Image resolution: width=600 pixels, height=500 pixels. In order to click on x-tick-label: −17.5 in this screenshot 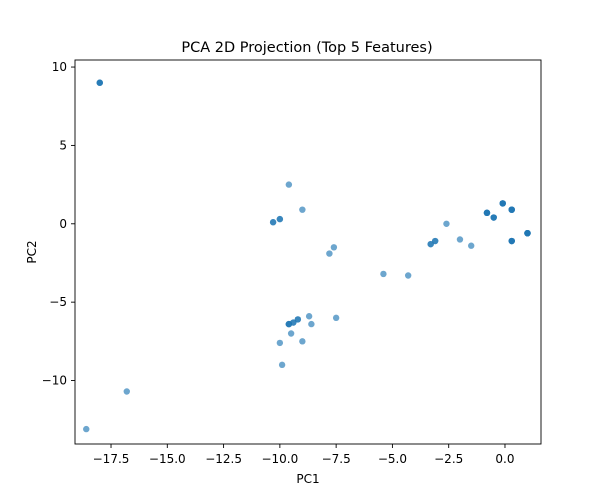, I will do `click(111, 459)`.